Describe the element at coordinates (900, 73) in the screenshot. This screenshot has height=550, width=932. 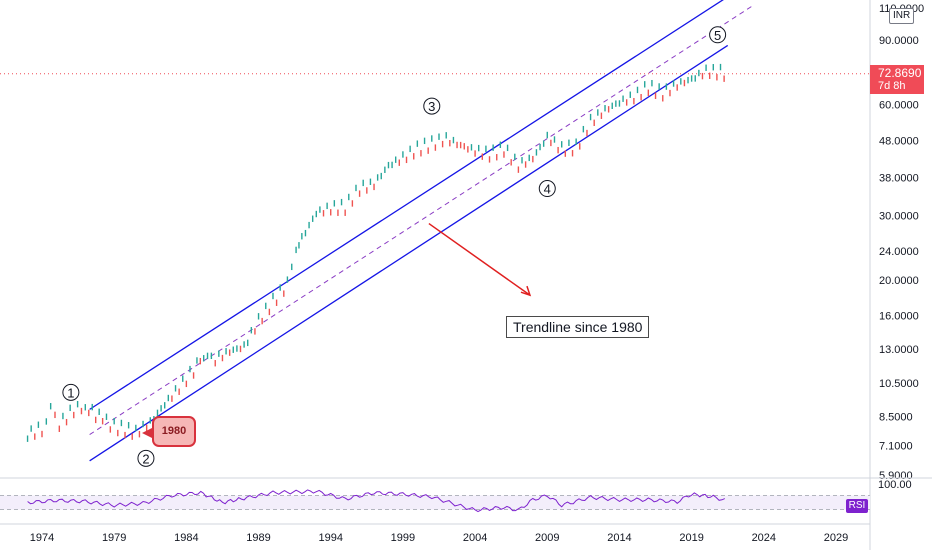
I see `current-price-value: 72.8690` at that location.